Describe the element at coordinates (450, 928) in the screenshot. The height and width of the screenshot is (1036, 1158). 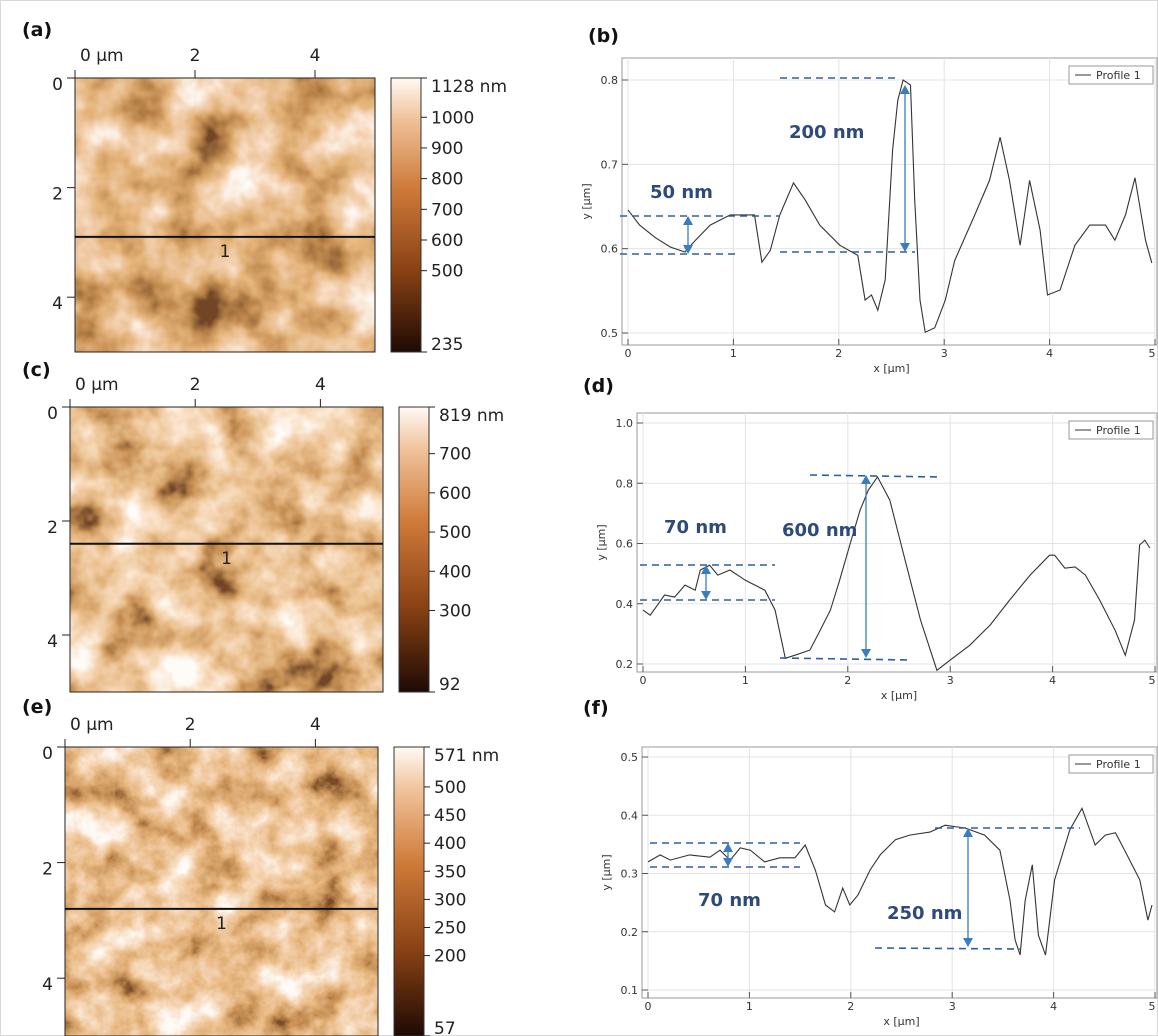
I see `colorbar-tick-label: 250` at that location.